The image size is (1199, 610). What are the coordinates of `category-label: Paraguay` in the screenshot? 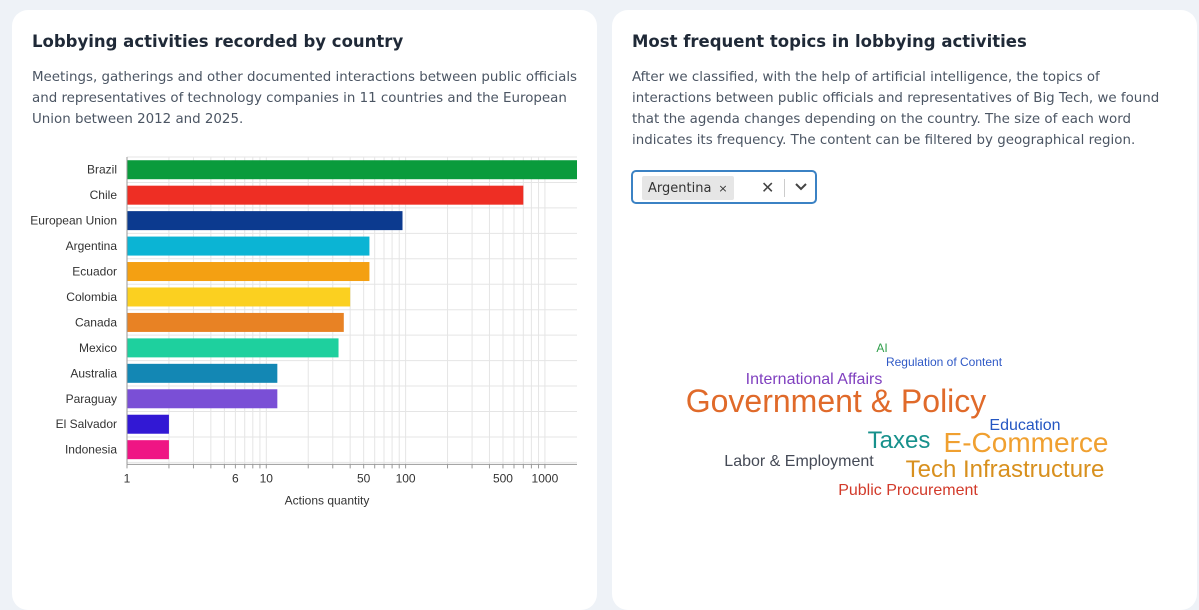 It's located at (91, 399).